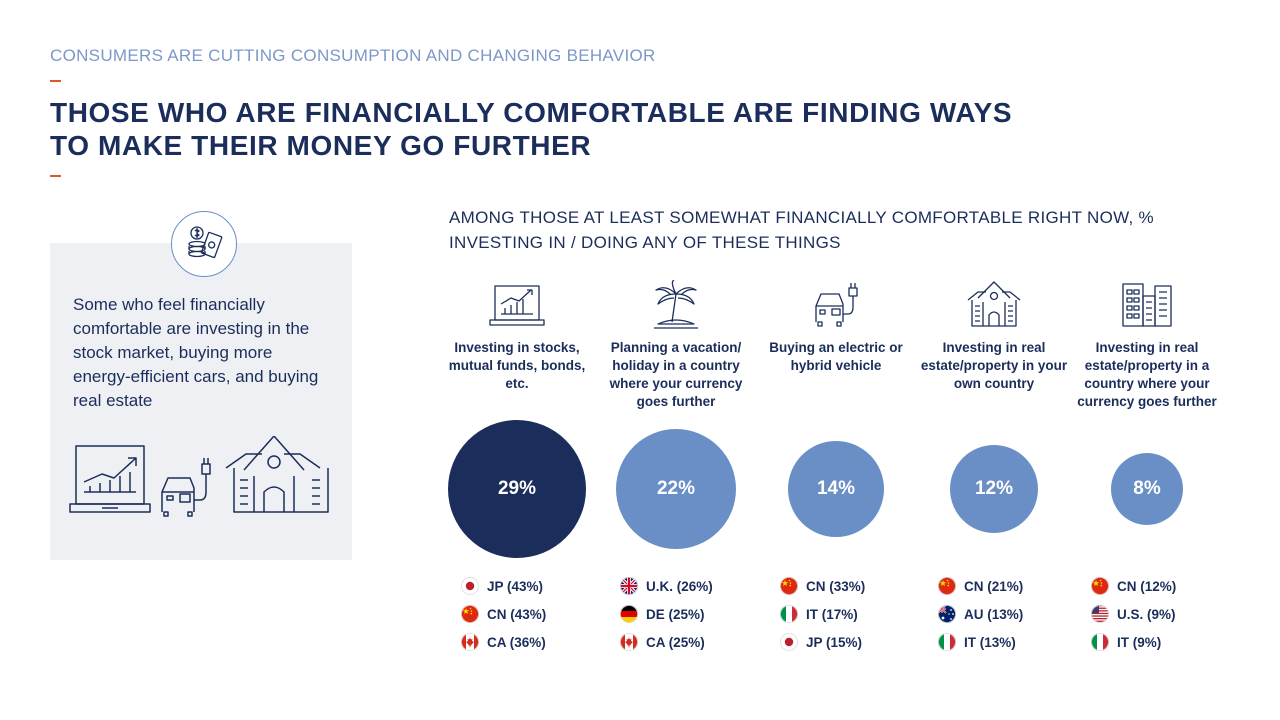  I want to click on country-value-label: CA (36%), so click(516, 642).